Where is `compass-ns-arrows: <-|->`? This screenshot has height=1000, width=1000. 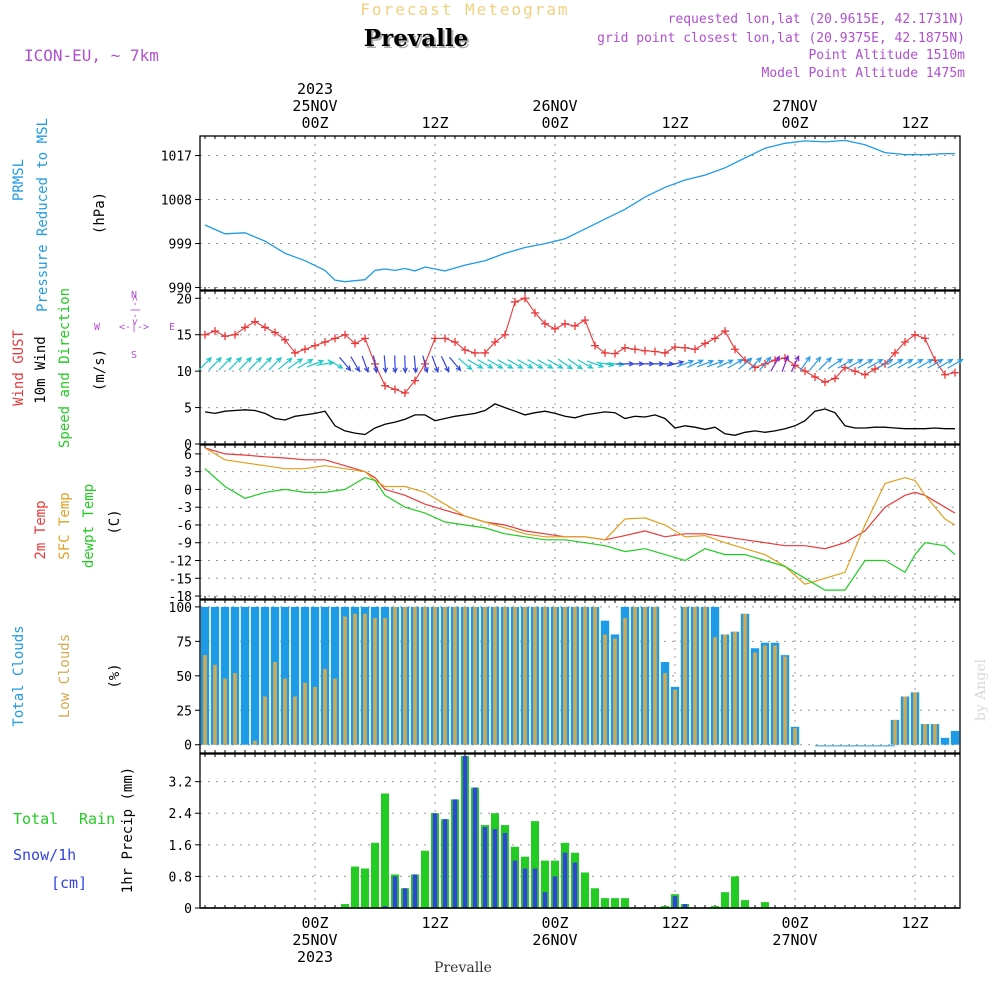 compass-ns-arrows: <-|-> is located at coordinates (135, 310).